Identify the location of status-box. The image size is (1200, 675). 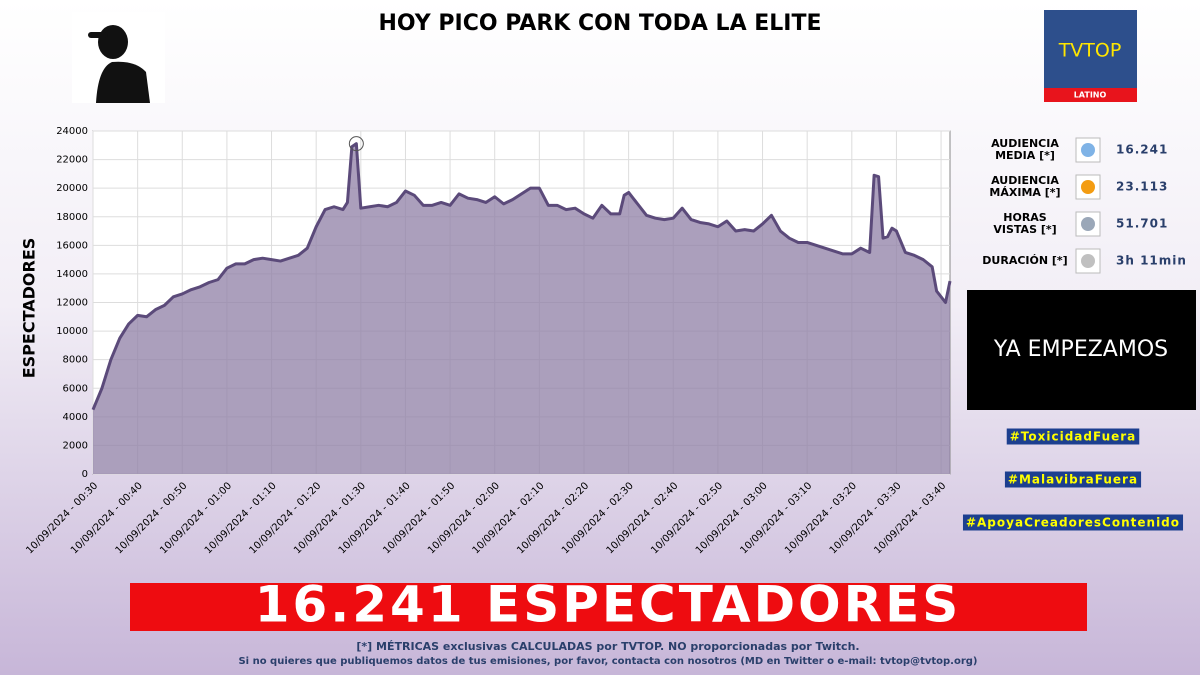
(1081, 350).